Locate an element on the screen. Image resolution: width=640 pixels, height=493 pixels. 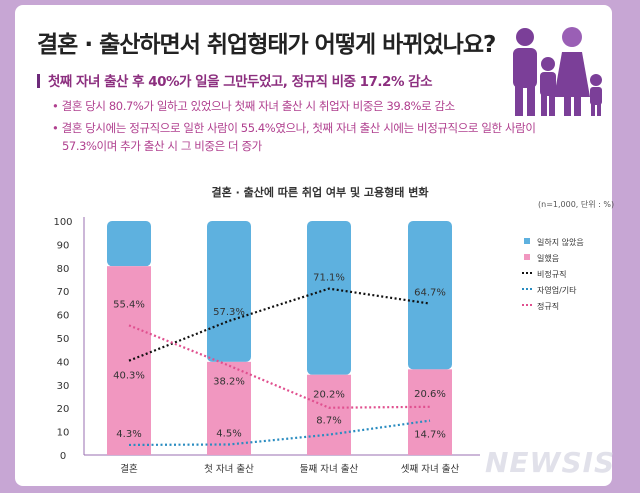
y-tick-label: 10 is located at coordinates (63, 433).